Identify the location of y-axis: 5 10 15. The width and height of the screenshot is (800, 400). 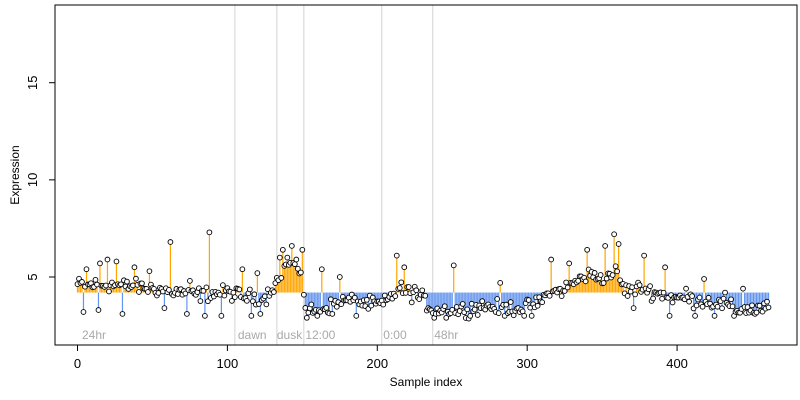
(40, 178).